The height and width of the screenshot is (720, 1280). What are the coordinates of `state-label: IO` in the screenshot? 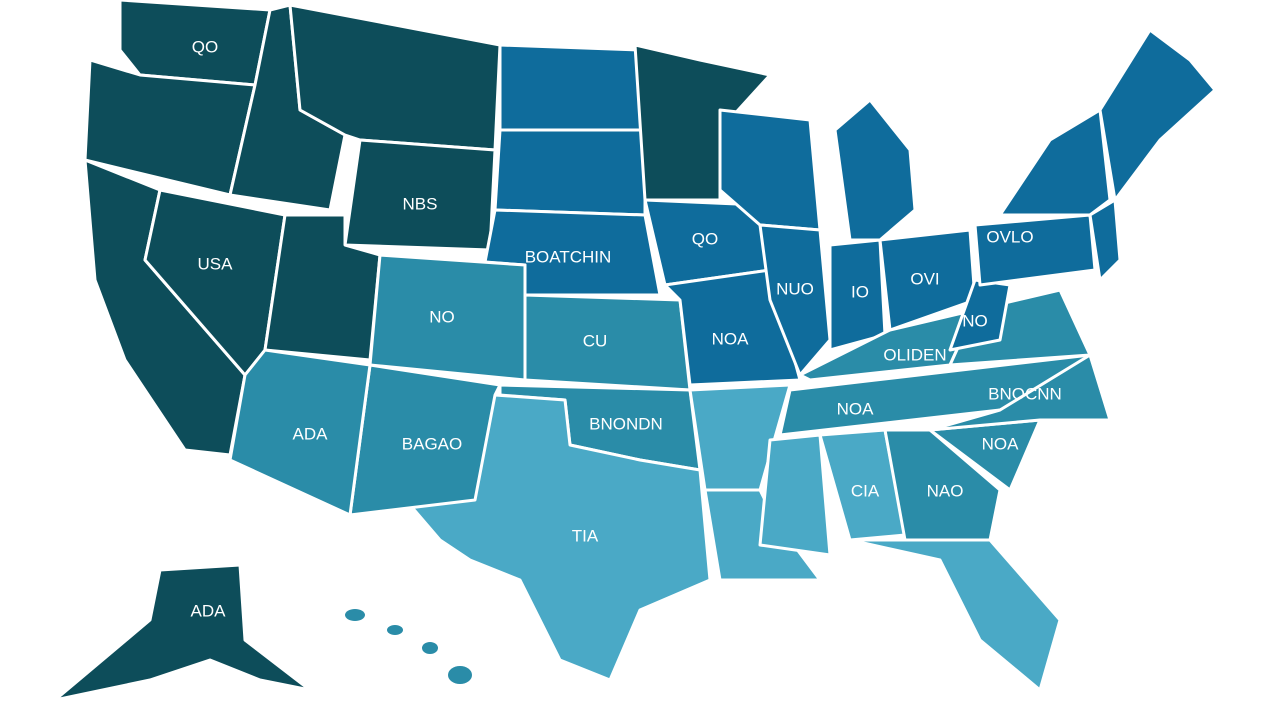 It's located at (860, 291).